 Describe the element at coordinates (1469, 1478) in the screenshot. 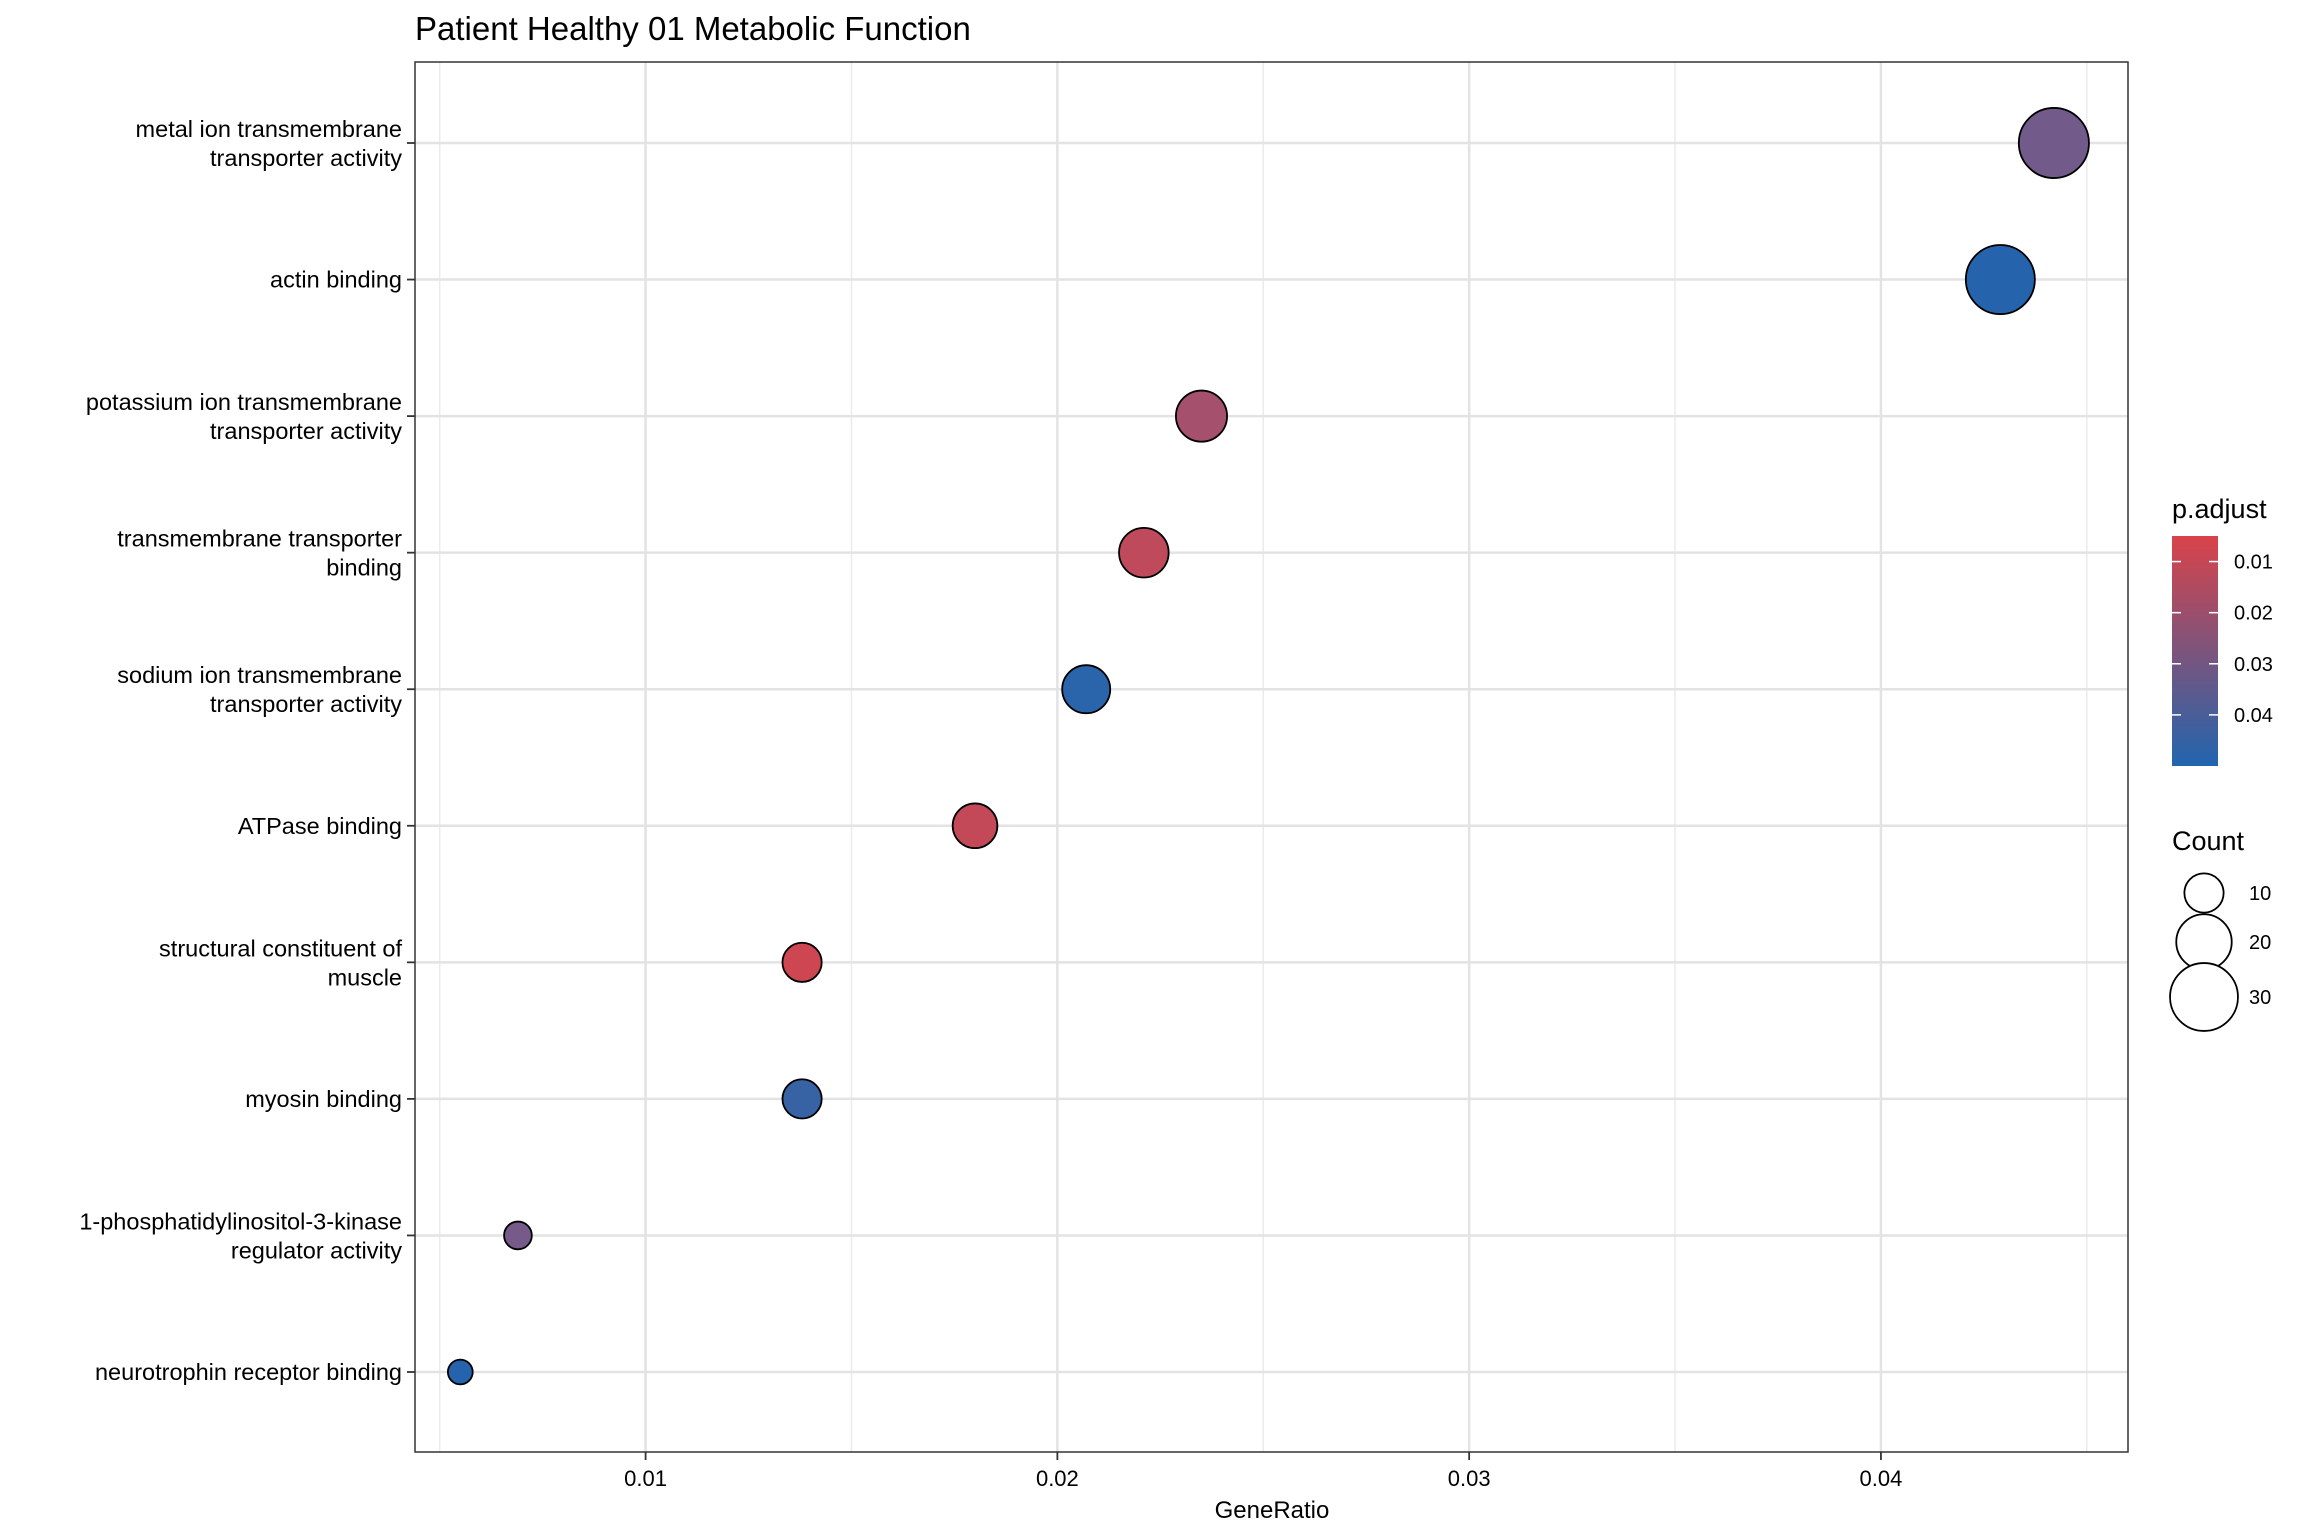

I see `x-tick-label: 0.03` at that location.